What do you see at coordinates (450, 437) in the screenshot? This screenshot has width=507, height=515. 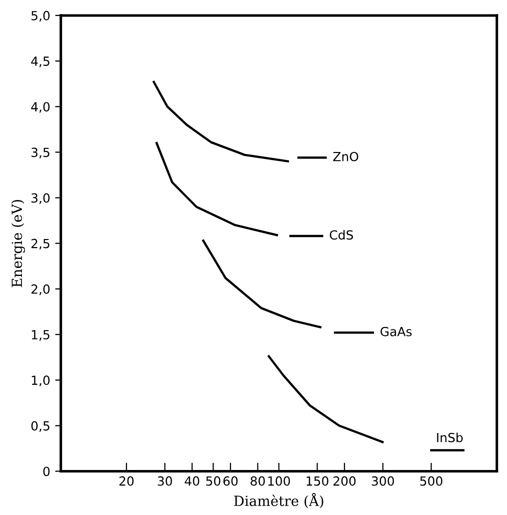 I see `series-label: InSb` at bounding box center [450, 437].